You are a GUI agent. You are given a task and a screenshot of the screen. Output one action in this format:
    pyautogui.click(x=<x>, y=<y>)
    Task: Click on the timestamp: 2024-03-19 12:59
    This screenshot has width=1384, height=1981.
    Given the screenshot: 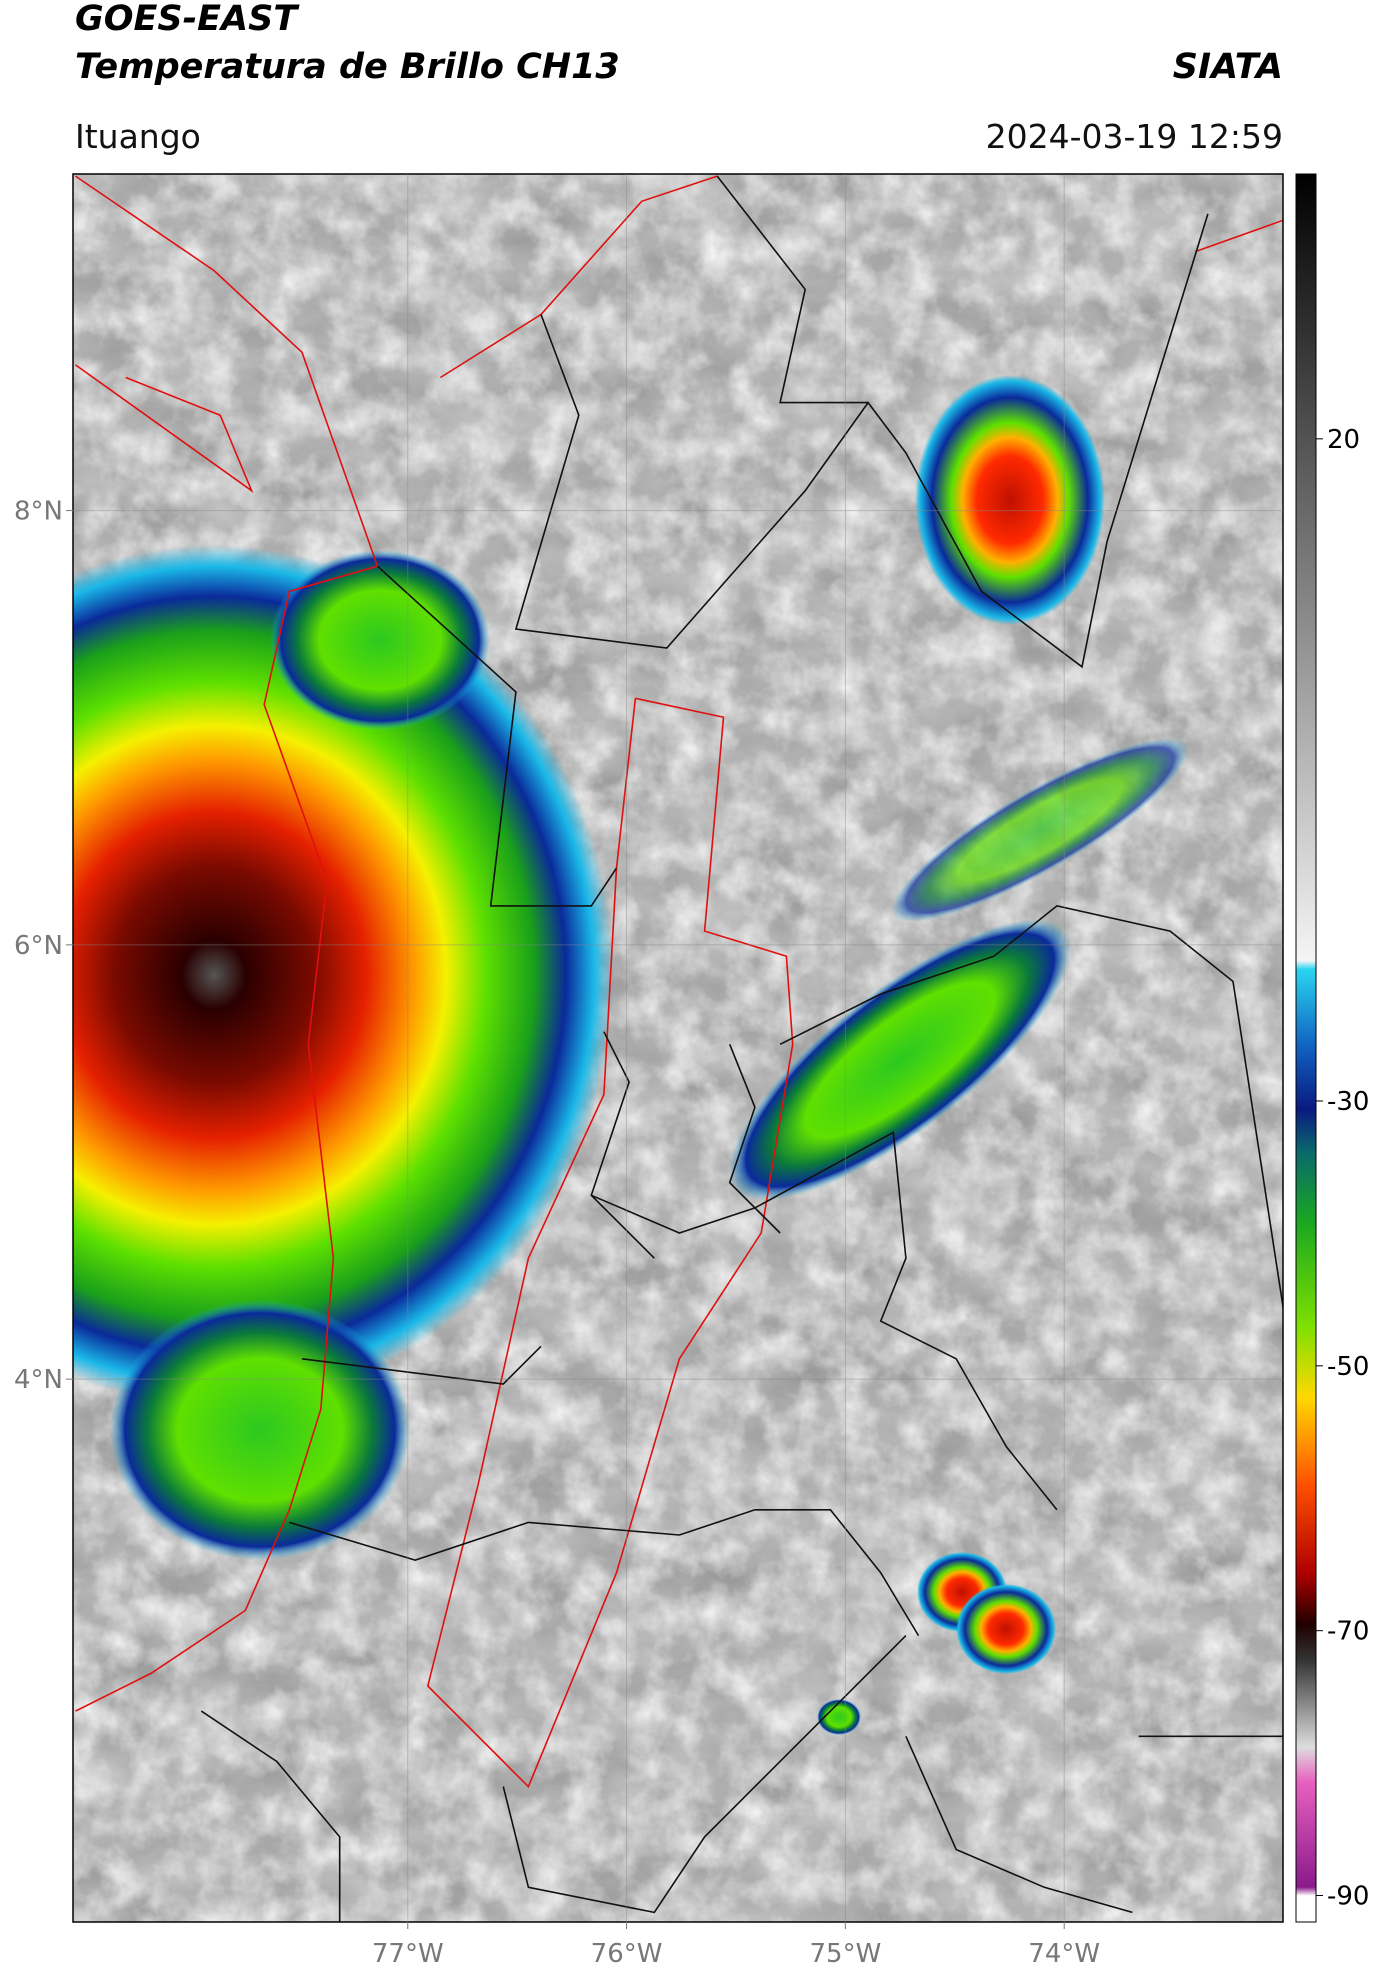 What is the action you would take?
    pyautogui.click(x=1134, y=136)
    